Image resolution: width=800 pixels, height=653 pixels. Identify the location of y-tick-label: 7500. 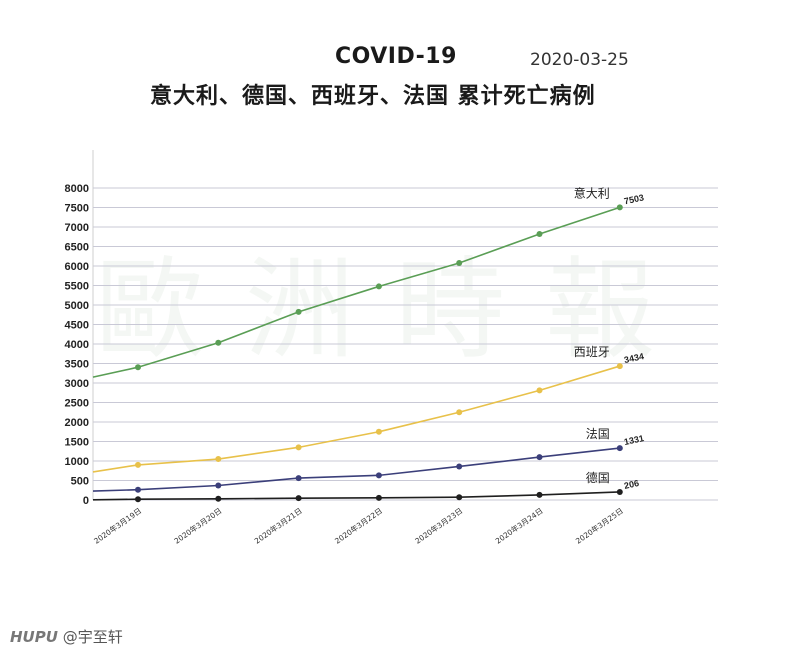
(77, 209).